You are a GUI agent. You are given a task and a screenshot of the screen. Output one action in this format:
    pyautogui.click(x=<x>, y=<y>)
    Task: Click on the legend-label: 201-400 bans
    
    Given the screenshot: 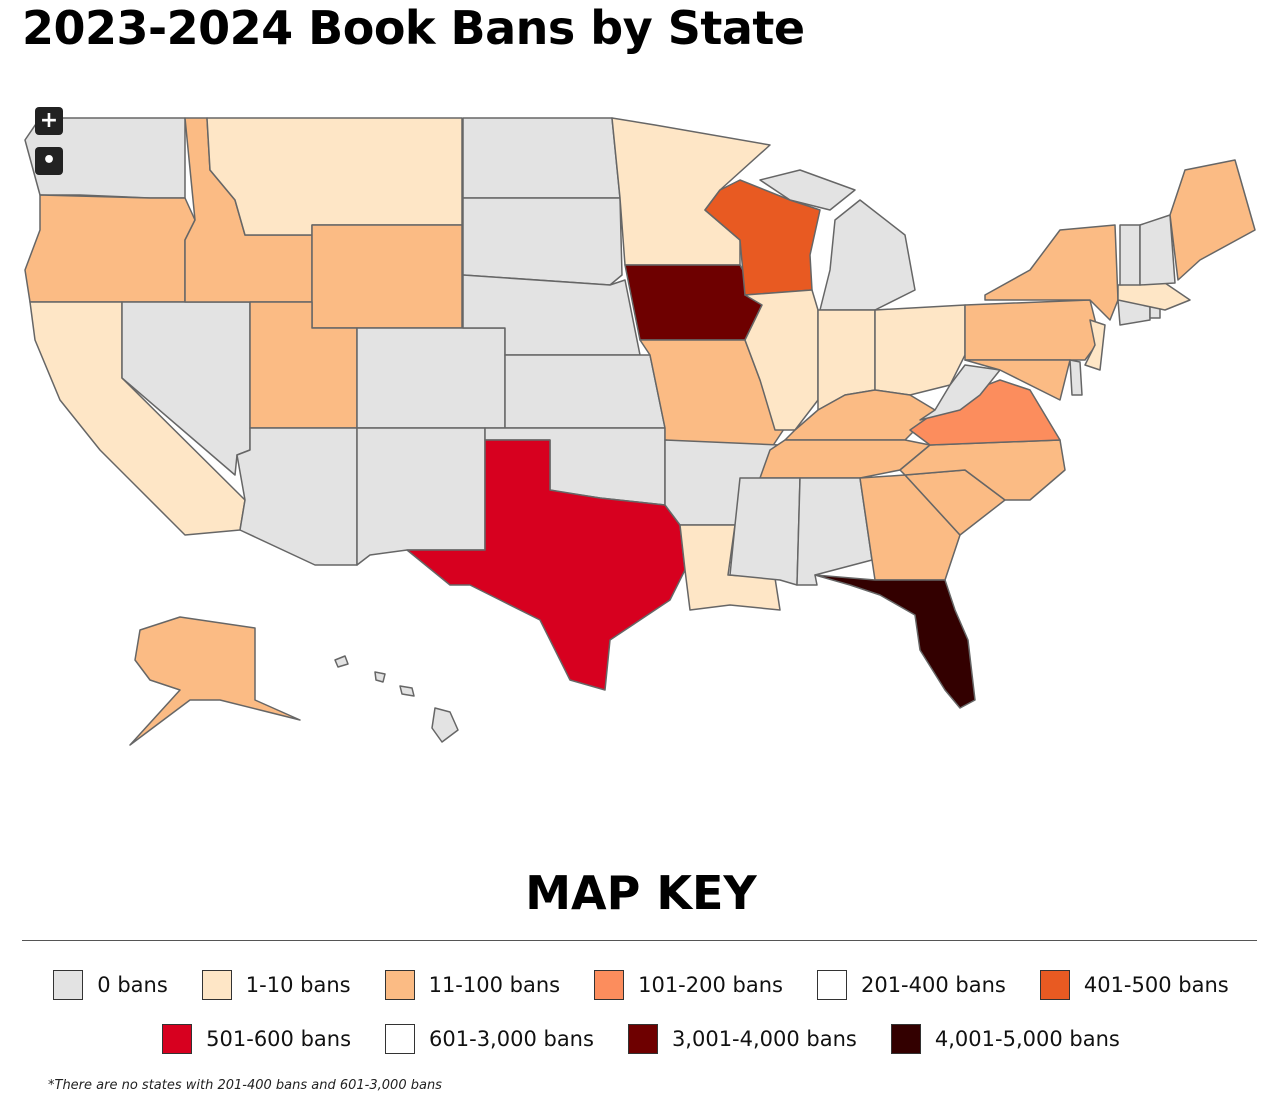 What is the action you would take?
    pyautogui.click(x=933, y=985)
    